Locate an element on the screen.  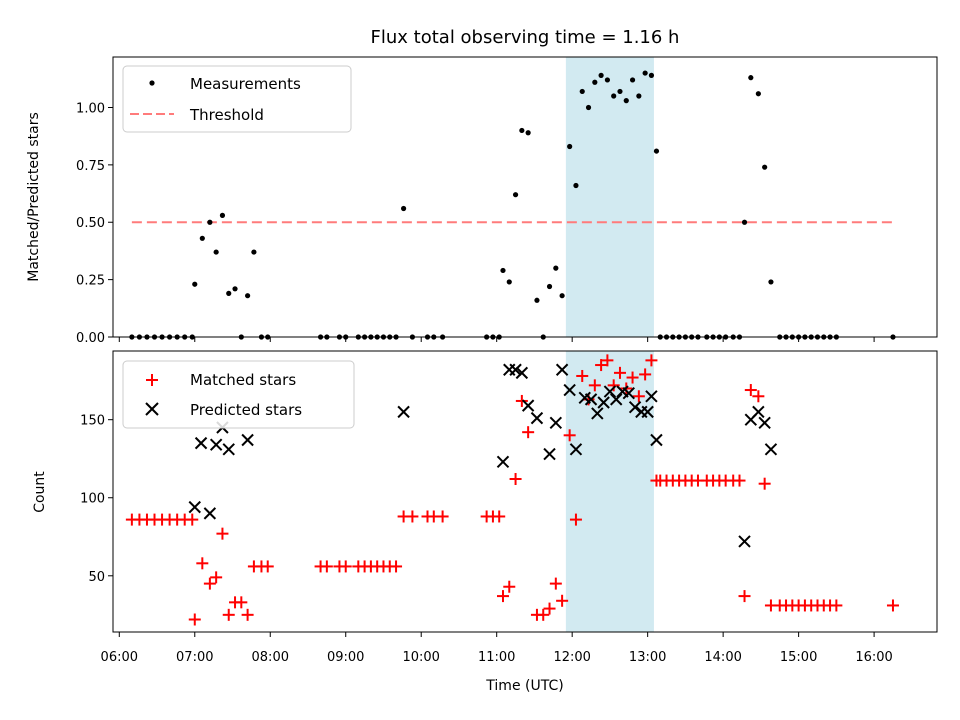
x-tick-label: 15:00 is located at coordinates (798, 657).